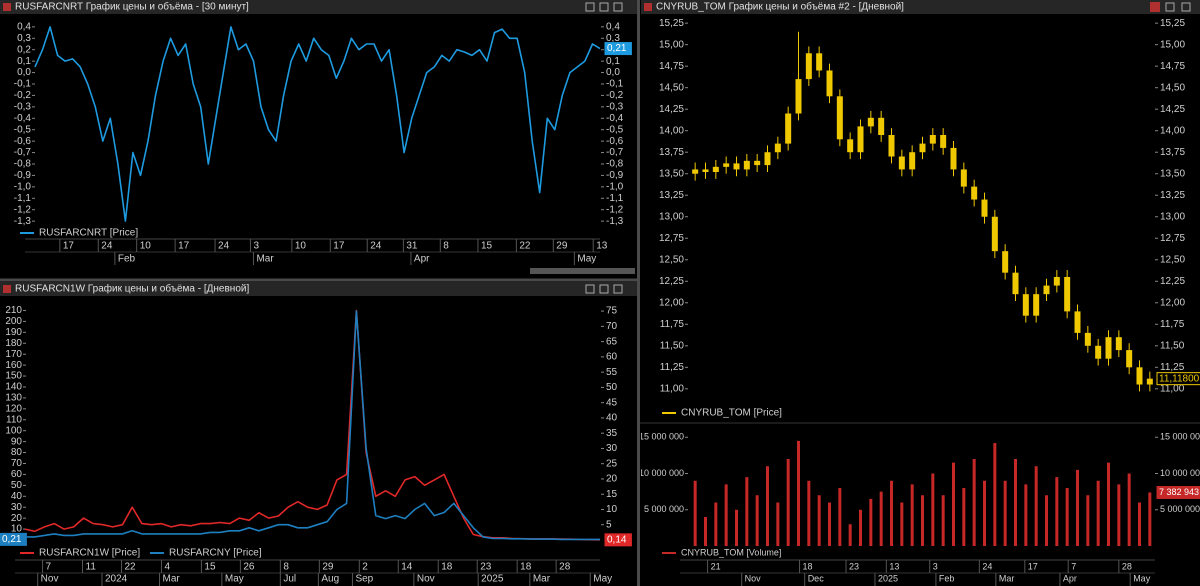 The image size is (1200, 586). What do you see at coordinates (582, 271) in the screenshot?
I see `scrollbar` at bounding box center [582, 271].